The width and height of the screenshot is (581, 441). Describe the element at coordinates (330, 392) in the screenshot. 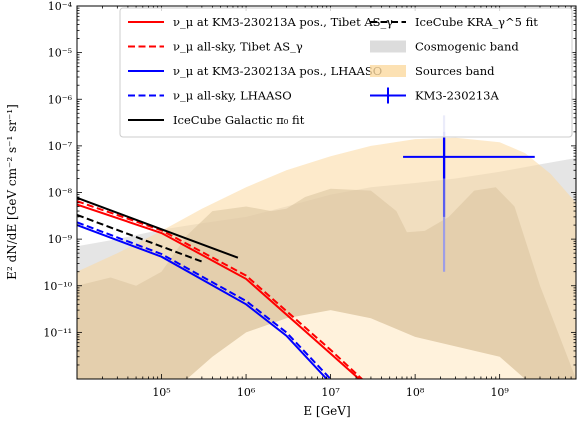

I see `x-tick-label: 10⁷` at that location.